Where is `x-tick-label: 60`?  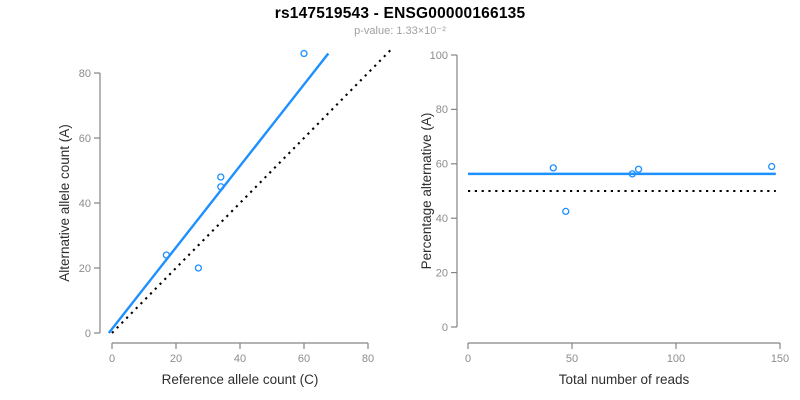 x-tick-label: 60 is located at coordinates (304, 359).